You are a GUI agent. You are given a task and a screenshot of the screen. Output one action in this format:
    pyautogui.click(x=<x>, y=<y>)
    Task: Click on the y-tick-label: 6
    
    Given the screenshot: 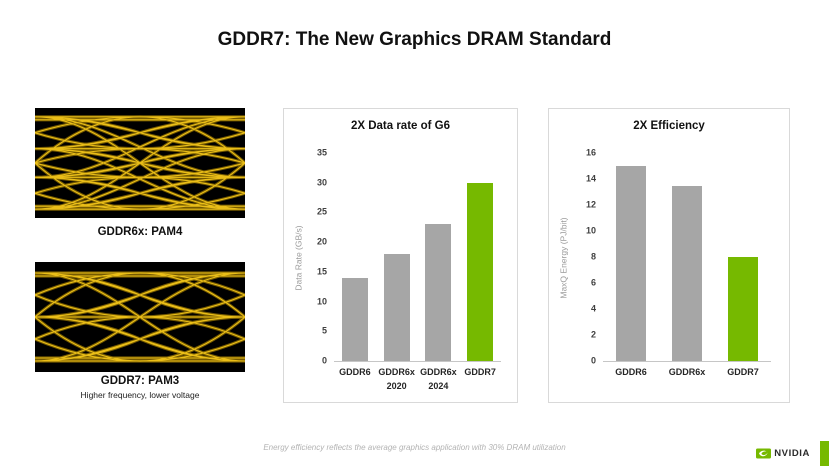 What is the action you would take?
    pyautogui.click(x=593, y=282)
    